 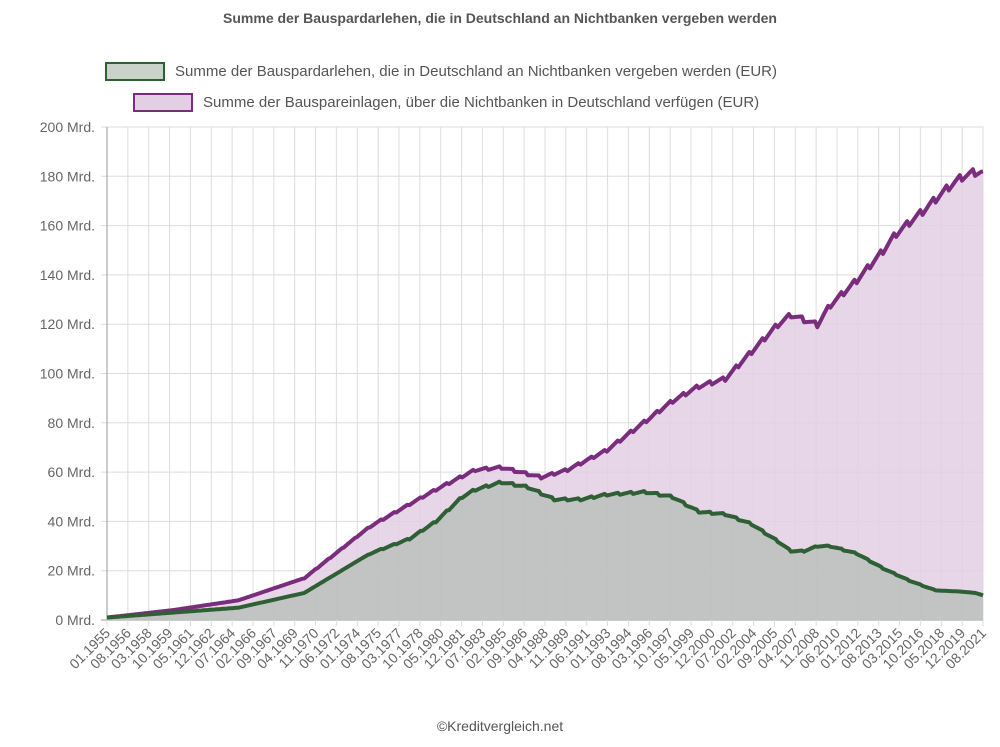 I want to click on y-tick-label: 200 Mrd., so click(x=67, y=127).